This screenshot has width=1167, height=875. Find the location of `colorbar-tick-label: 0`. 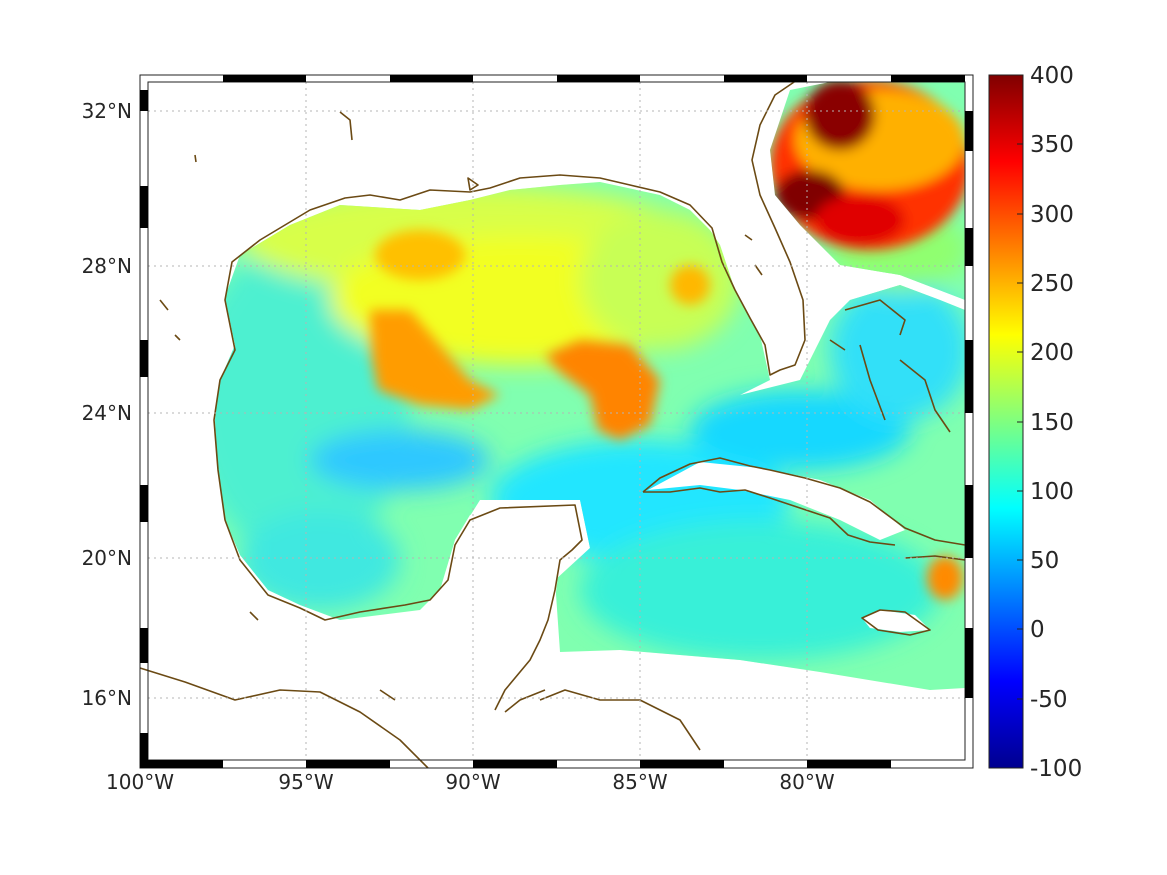

colorbar-tick-label: 0 is located at coordinates (1037, 630).